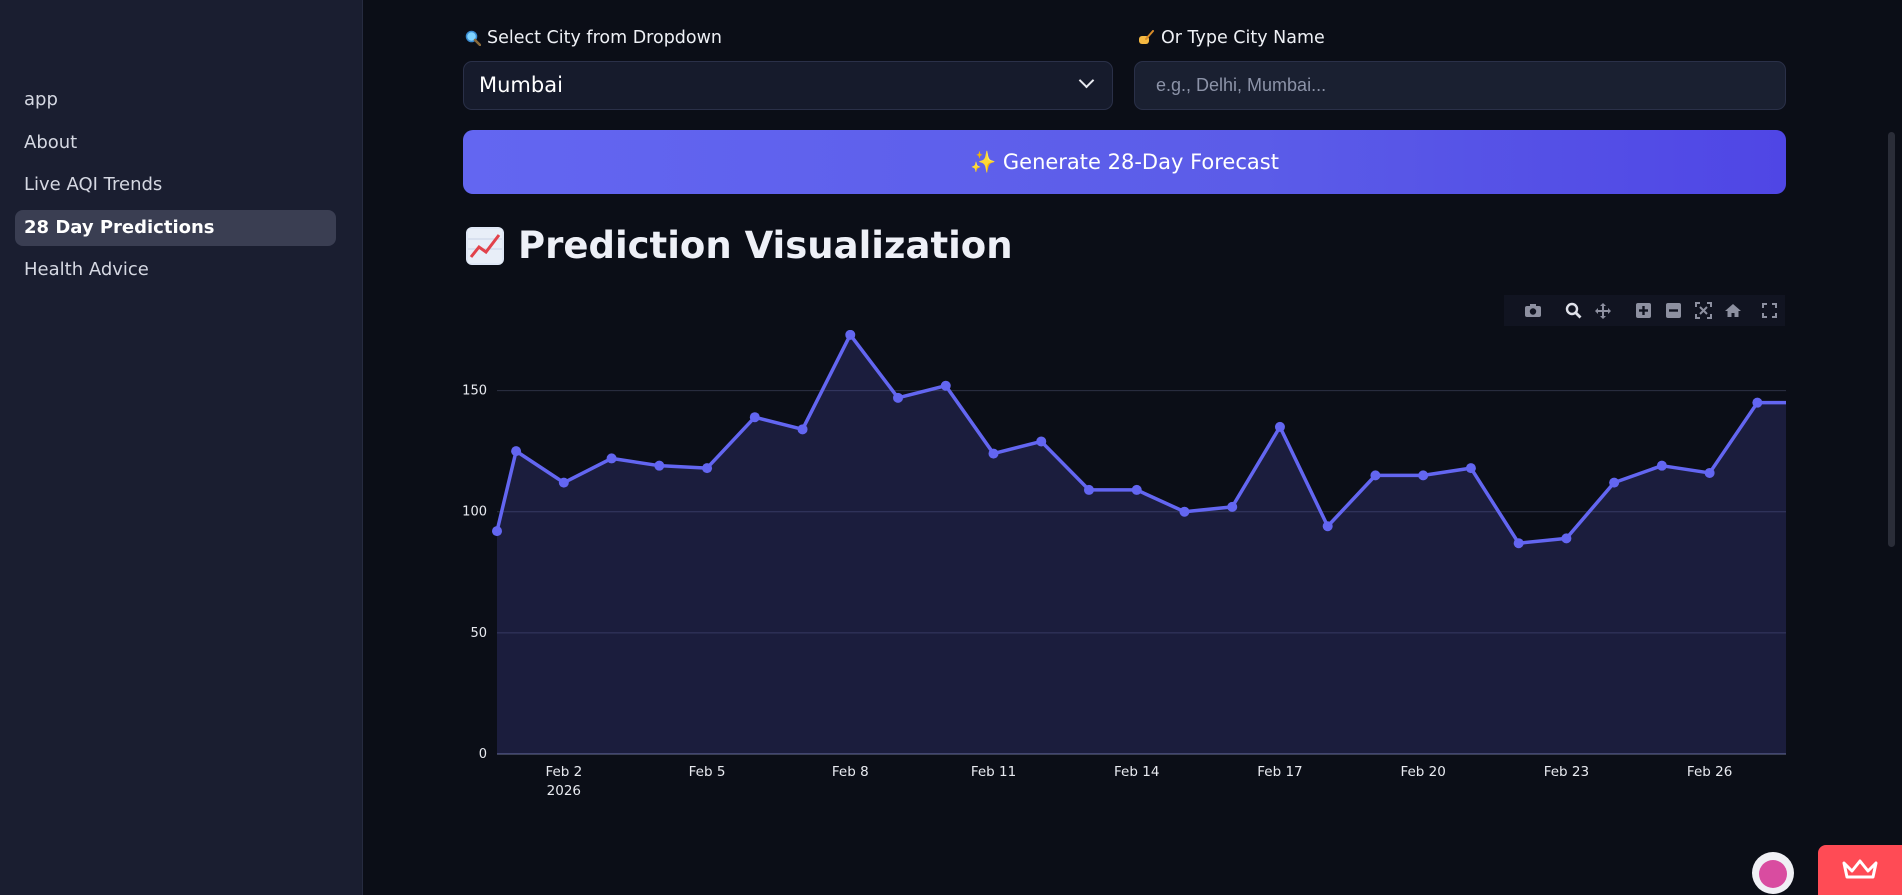 The height and width of the screenshot is (895, 1902). I want to click on hosted-badge, so click(1860, 870).